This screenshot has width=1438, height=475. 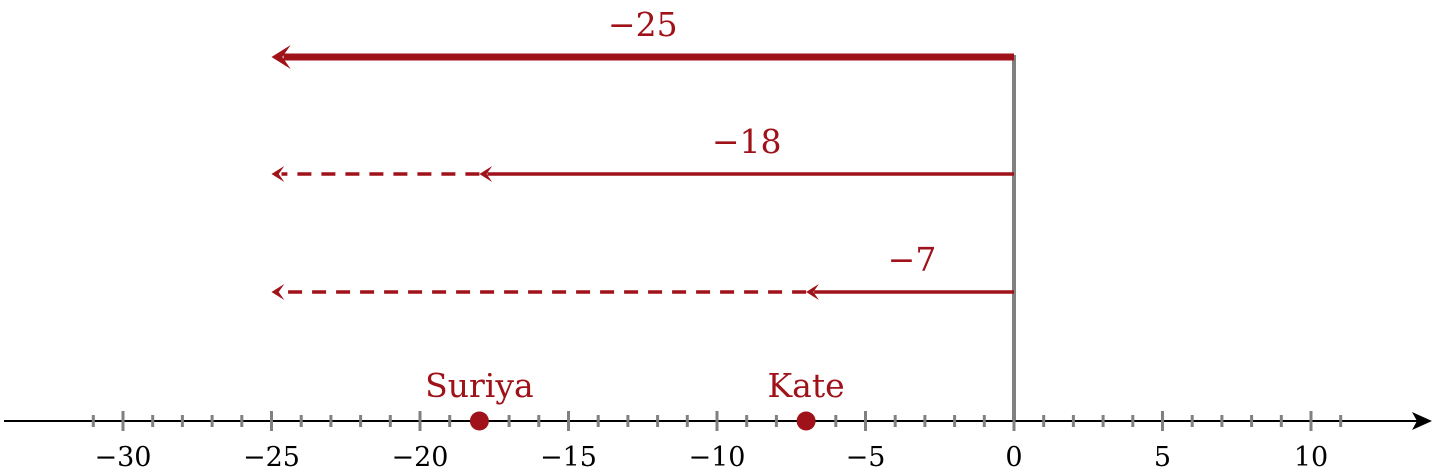 I want to click on ticks-layer: −30 −25 −20 −15 −10 −5 0 5 10, so click(x=717, y=442).